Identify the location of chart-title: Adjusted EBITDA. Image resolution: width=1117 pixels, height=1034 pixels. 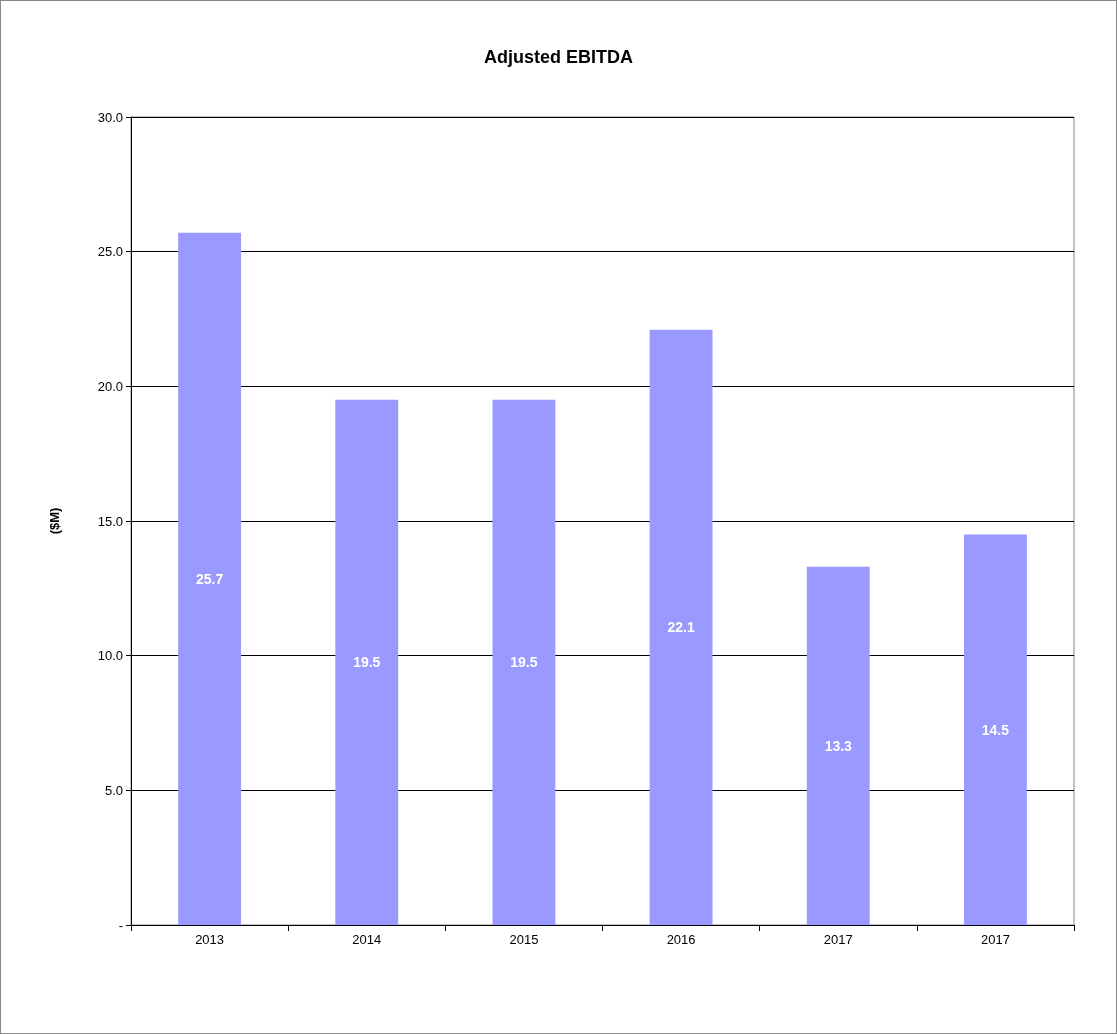
(558, 57).